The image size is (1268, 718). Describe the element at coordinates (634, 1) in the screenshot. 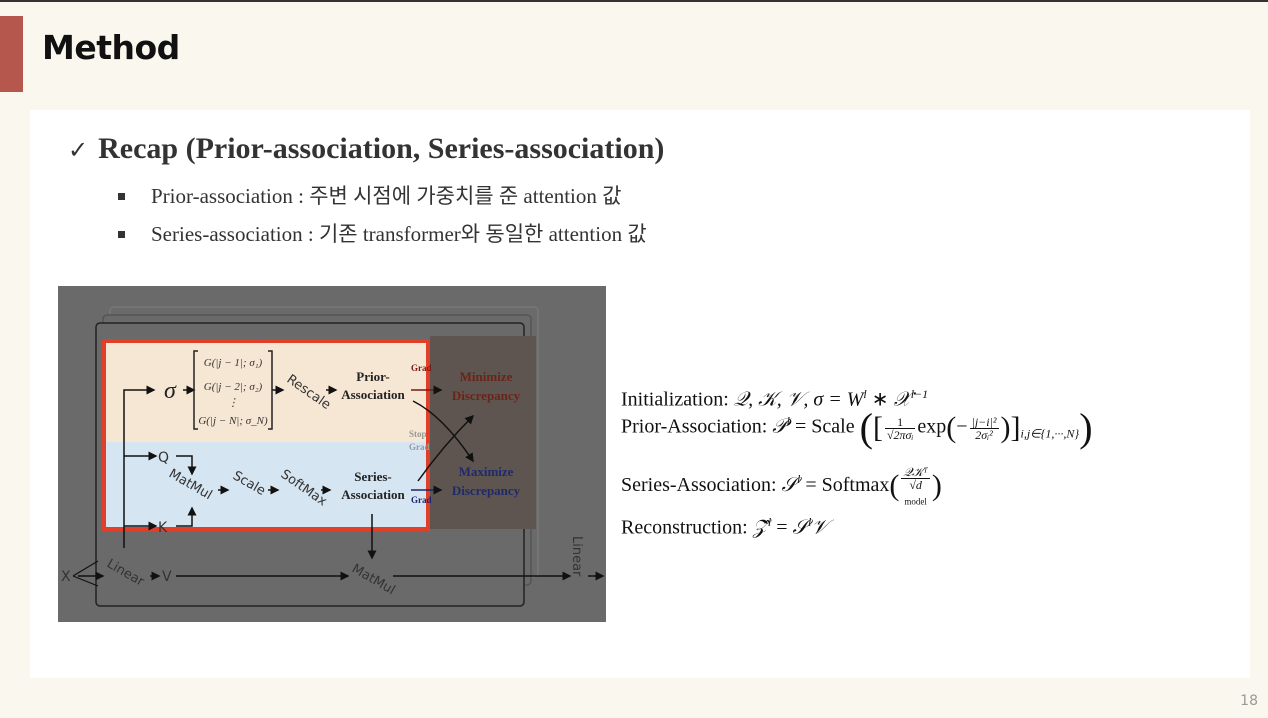

I see `top-border` at that location.